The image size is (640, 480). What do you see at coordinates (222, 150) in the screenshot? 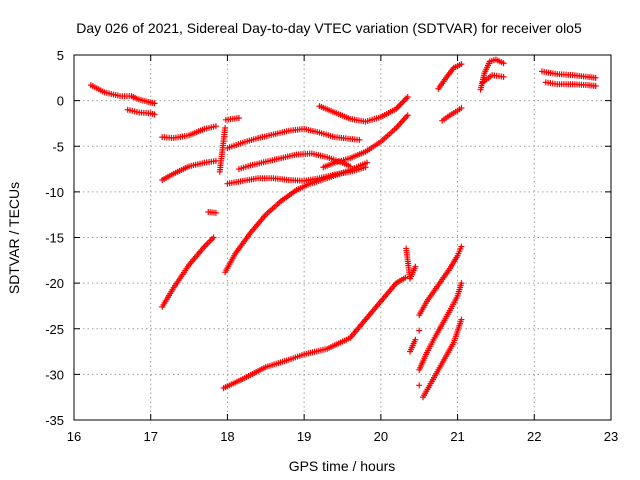
I see `series-arc7` at bounding box center [222, 150].